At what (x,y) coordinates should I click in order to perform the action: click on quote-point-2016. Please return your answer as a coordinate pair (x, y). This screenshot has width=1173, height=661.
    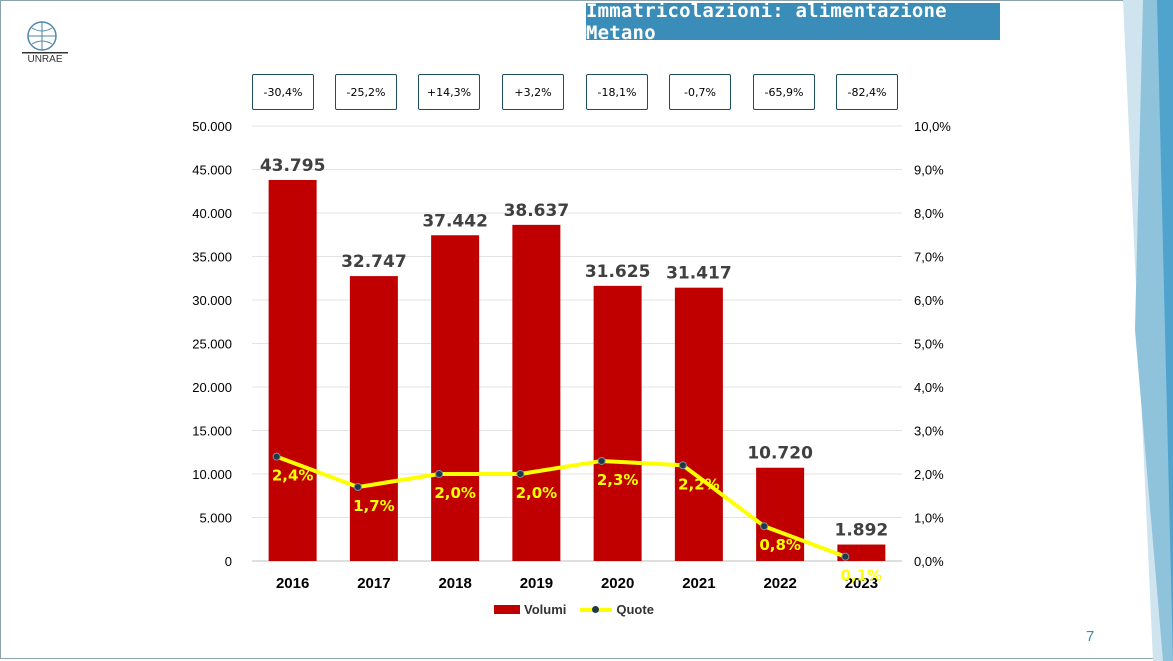
    Looking at the image, I should click on (276, 456).